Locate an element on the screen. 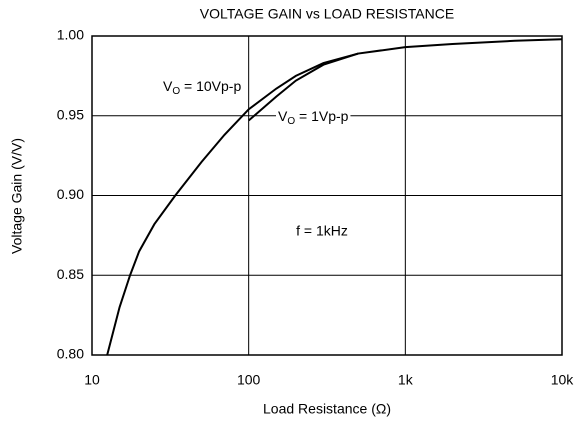 Image resolution: width=577 pixels, height=423 pixels. y-tick-label: 1.00 is located at coordinates (70, 35).